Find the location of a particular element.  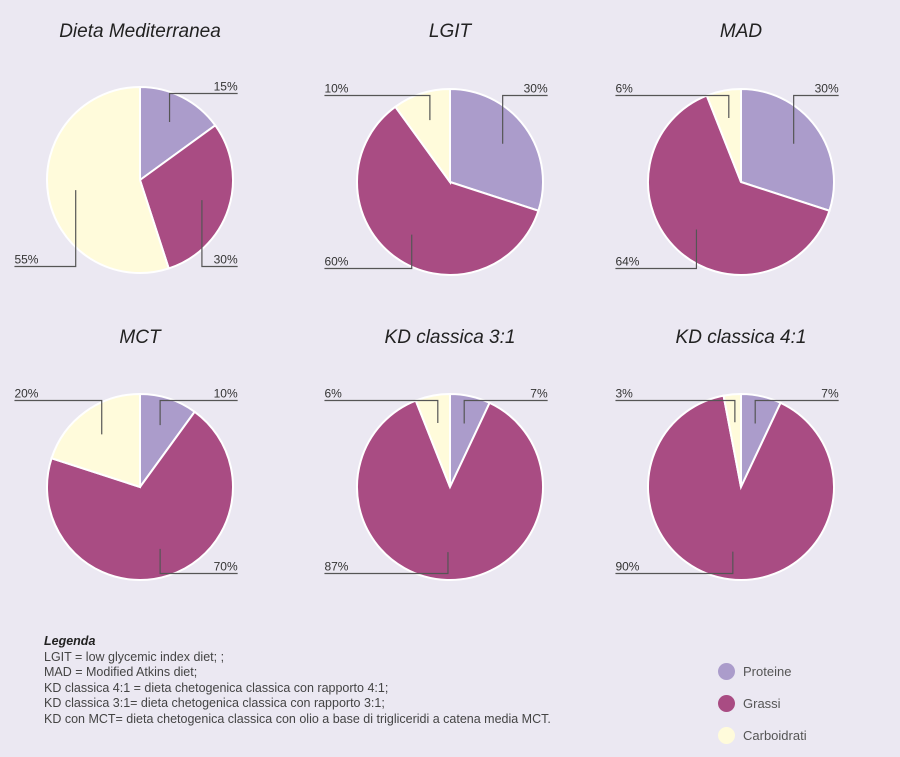

legend-item-carboidrati: Carboidrati is located at coordinates (762, 735).